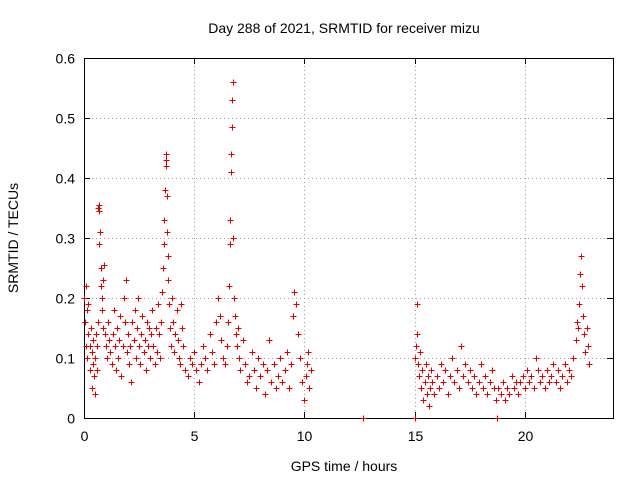 This screenshot has height=480, width=640. What do you see at coordinates (66, 179) in the screenshot?
I see `y-tick-label: 0.4` at bounding box center [66, 179].